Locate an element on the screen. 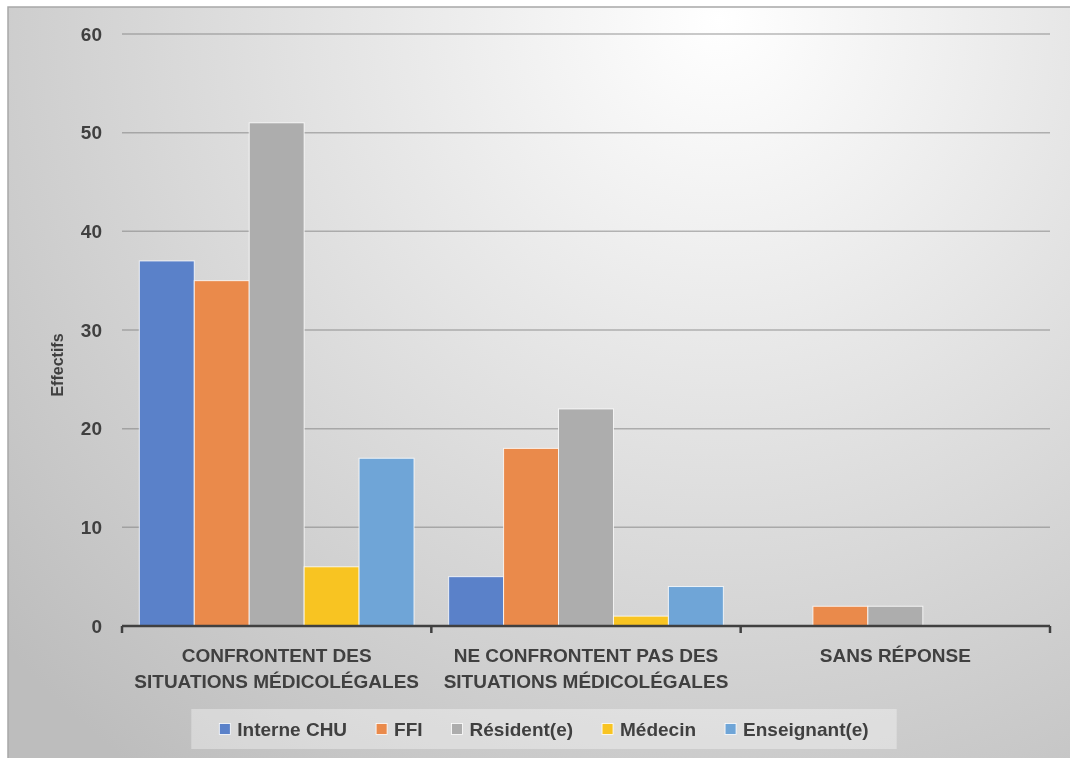 Image resolution: width=1070 pixels, height=758 pixels. y-tick-label: 10 is located at coordinates (91, 527).